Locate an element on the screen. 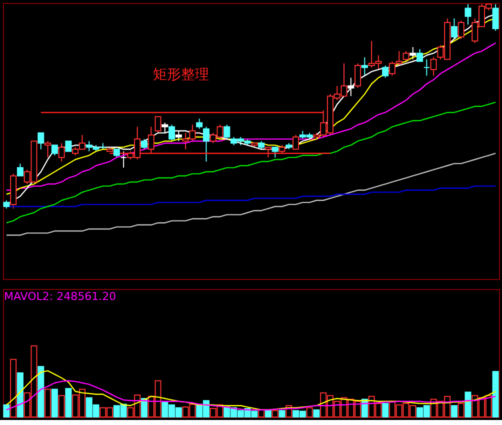 This screenshot has height=425, width=502. text: MAVOL2: 248561.20 is located at coordinates (60, 296).